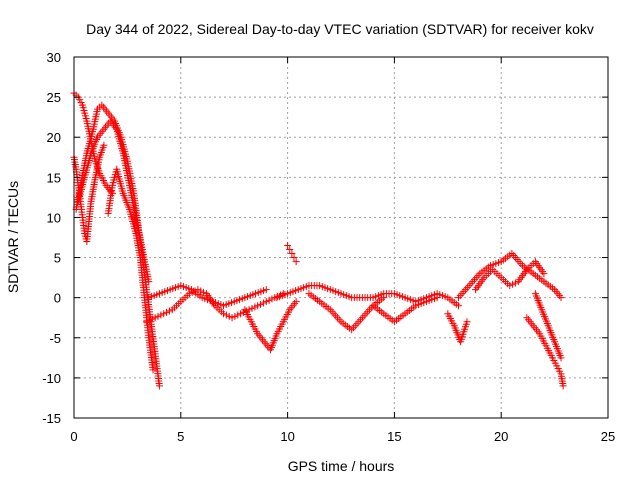  Describe the element at coordinates (394, 436) in the screenshot. I see `x-tick-label: 15` at that location.